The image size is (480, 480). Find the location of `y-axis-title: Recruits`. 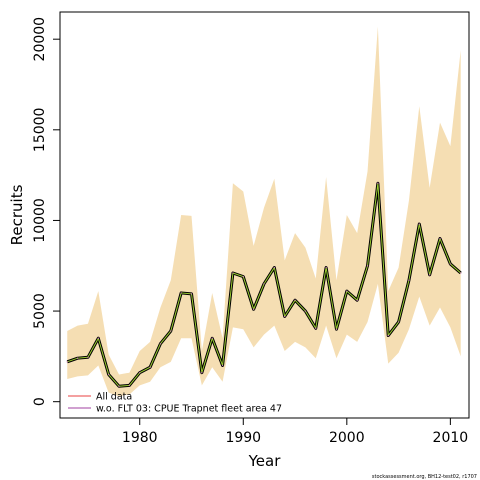

y-axis-title: Recruits is located at coordinates (17, 214).